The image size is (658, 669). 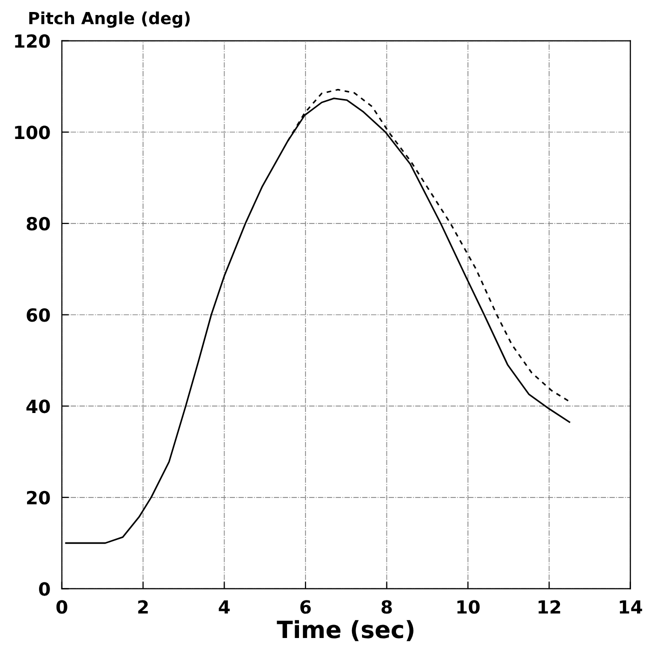 What do you see at coordinates (143, 607) in the screenshot?
I see `x-tick-label: 2` at bounding box center [143, 607].